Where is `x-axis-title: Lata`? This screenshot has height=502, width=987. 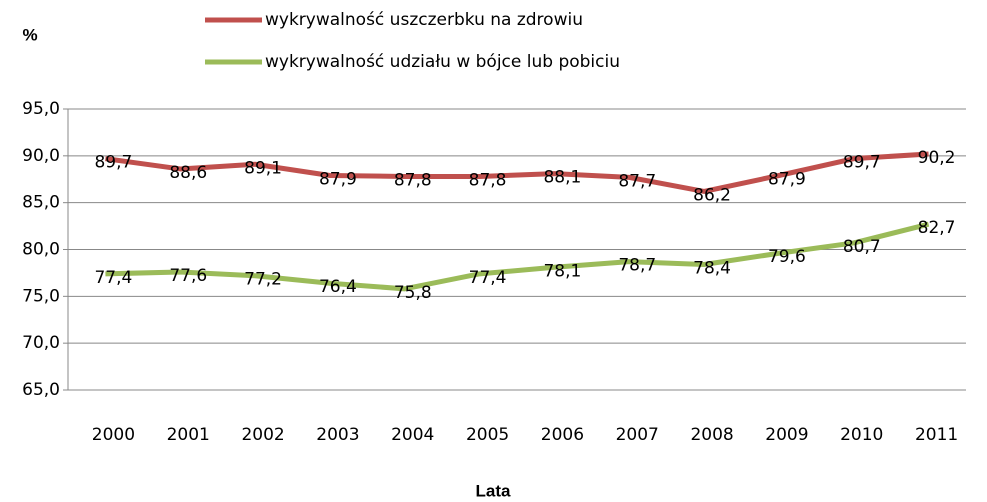 x-axis-title: Lata is located at coordinates (494, 490).